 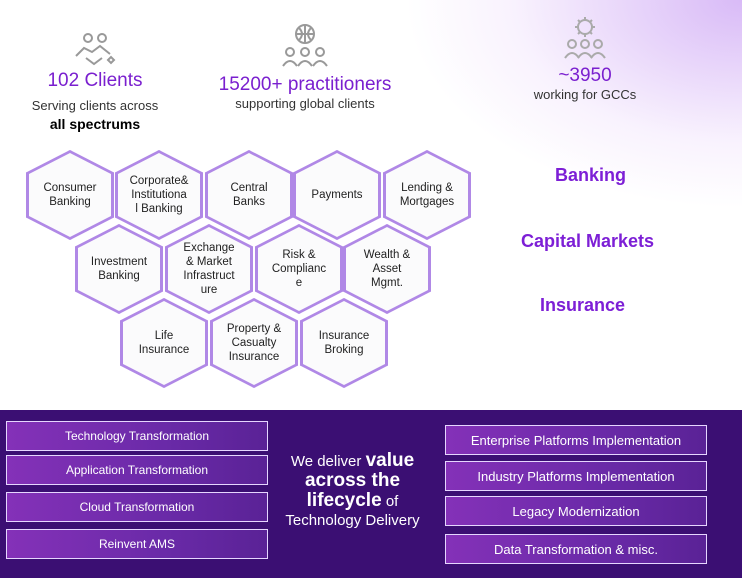 I want to click on service-cloud-transformation: Cloud Transformation, so click(x=137, y=507).